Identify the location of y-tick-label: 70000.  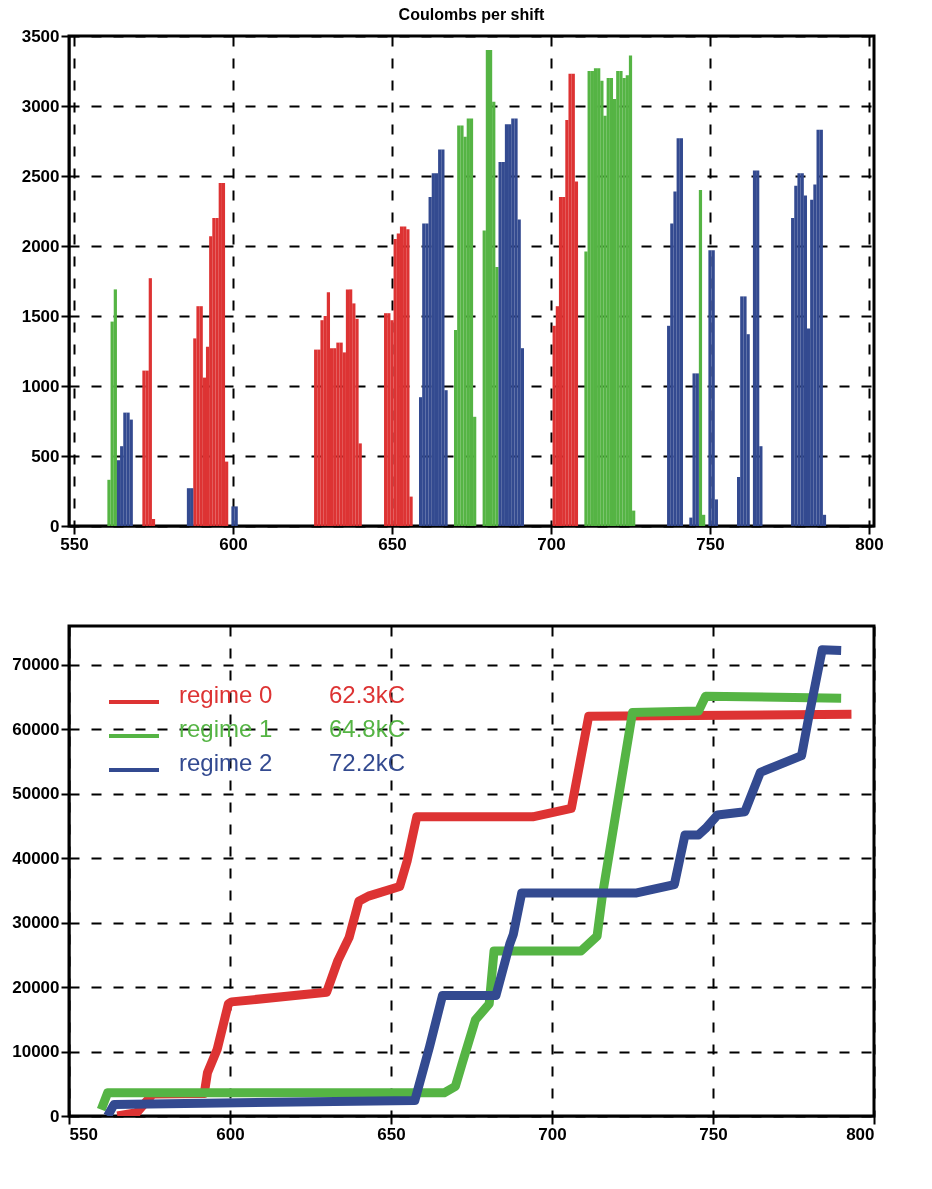
(36, 665).